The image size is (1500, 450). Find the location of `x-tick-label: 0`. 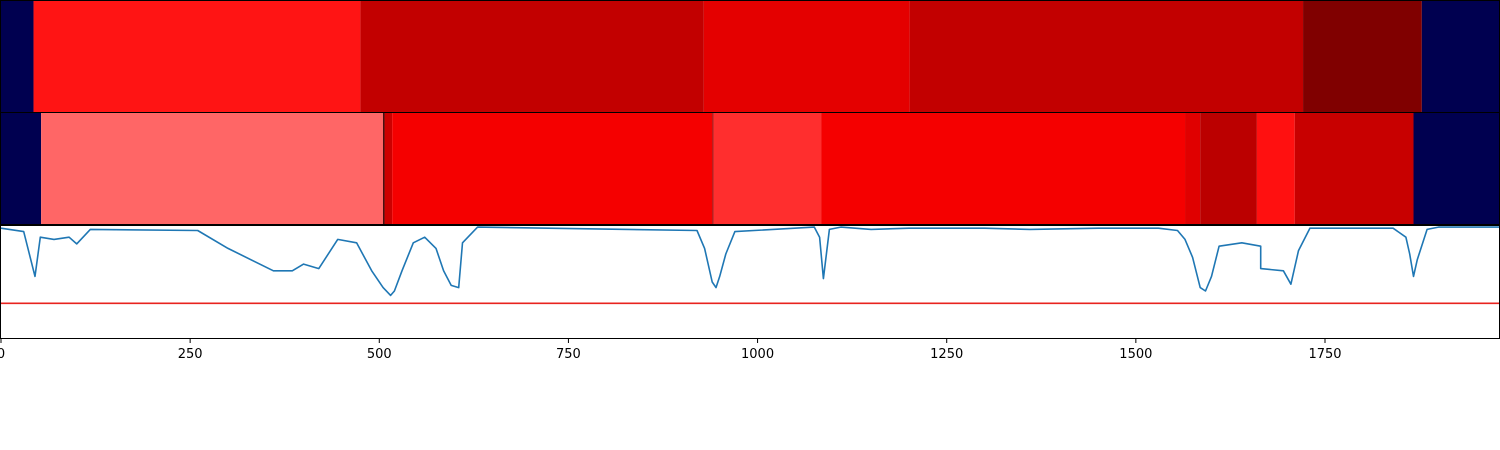

x-tick-label: 0 is located at coordinates (2, 354).